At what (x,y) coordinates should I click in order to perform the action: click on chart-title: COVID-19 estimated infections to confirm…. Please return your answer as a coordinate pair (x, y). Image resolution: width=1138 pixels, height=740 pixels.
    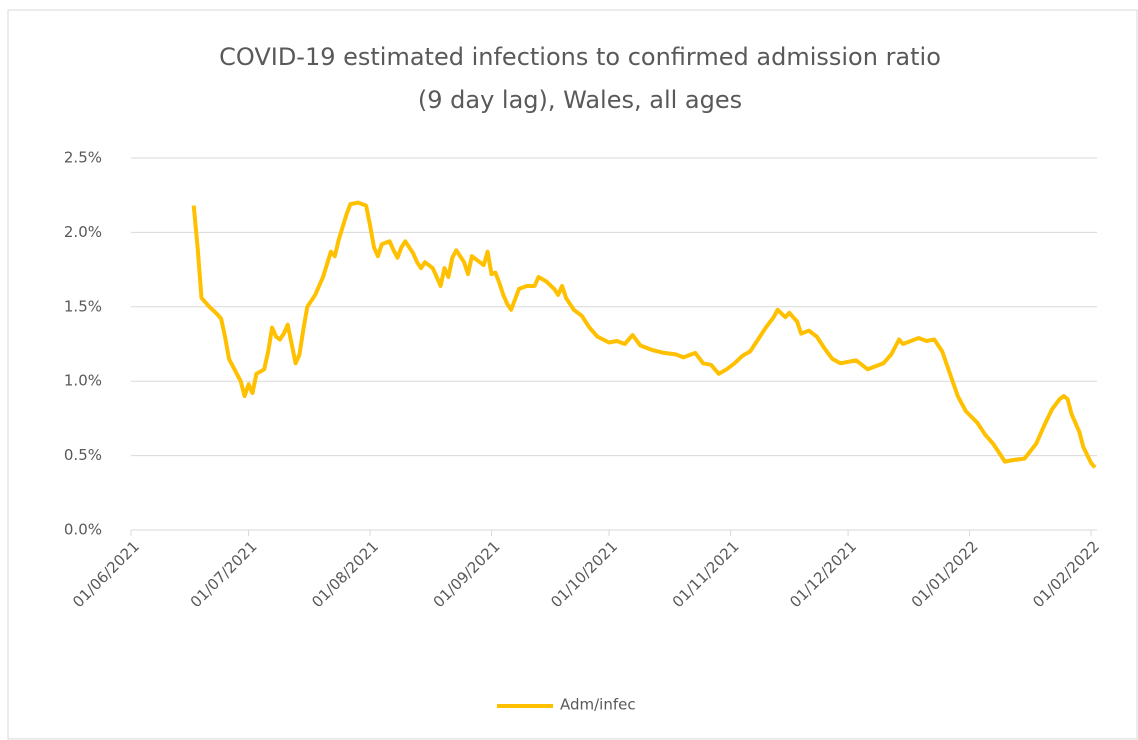
    Looking at the image, I should click on (580, 57).